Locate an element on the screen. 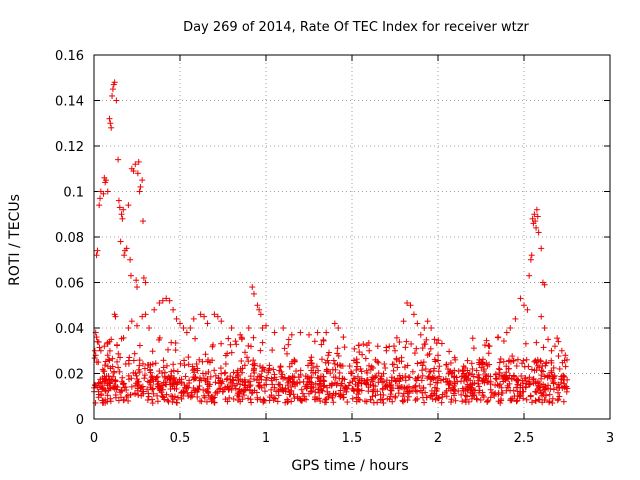  x-tick-label: 3 is located at coordinates (610, 438).